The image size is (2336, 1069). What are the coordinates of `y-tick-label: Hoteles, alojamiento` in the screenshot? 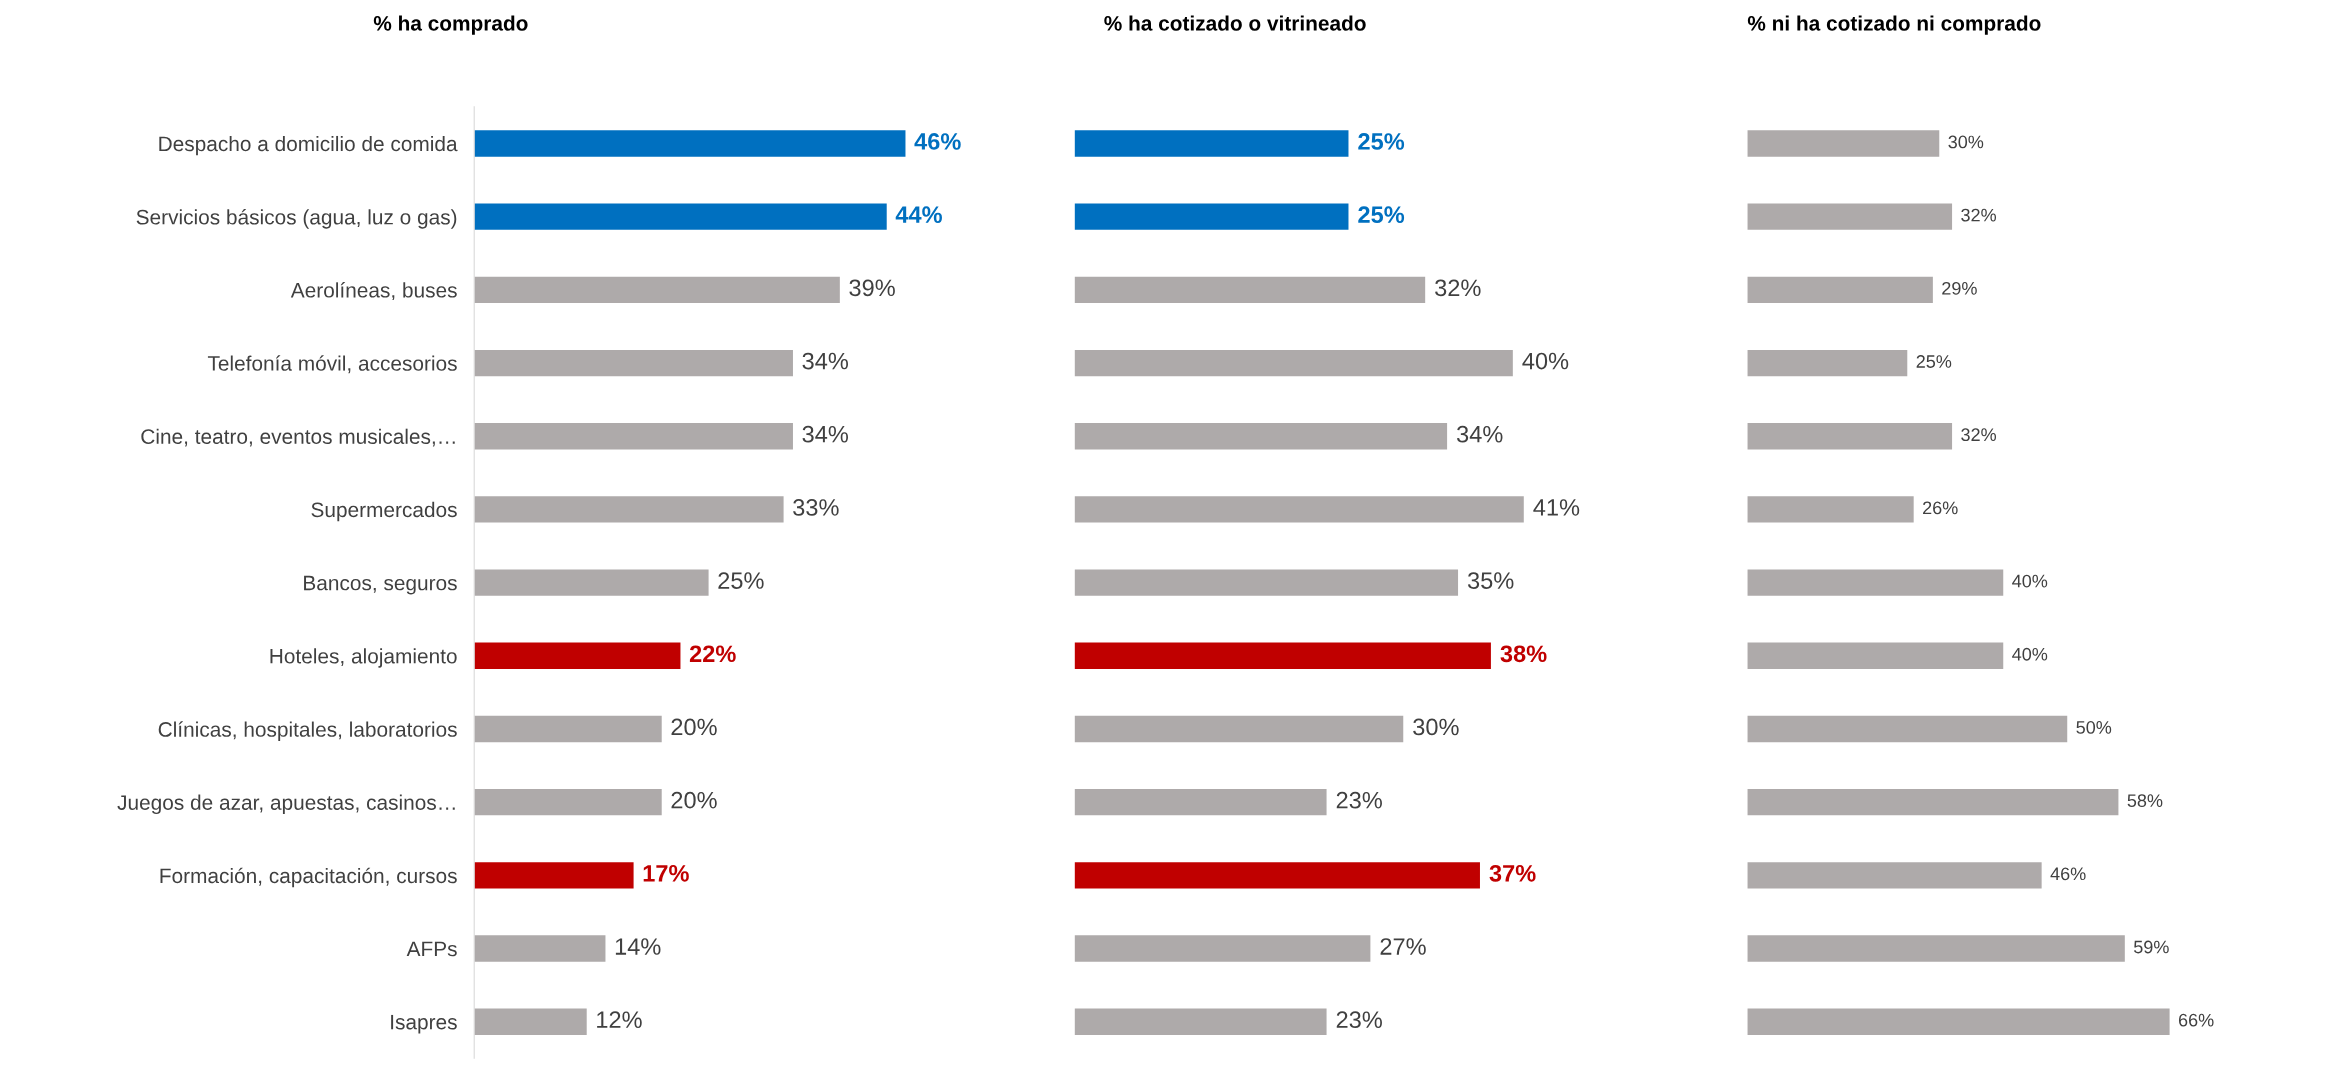 It's located at (363, 658).